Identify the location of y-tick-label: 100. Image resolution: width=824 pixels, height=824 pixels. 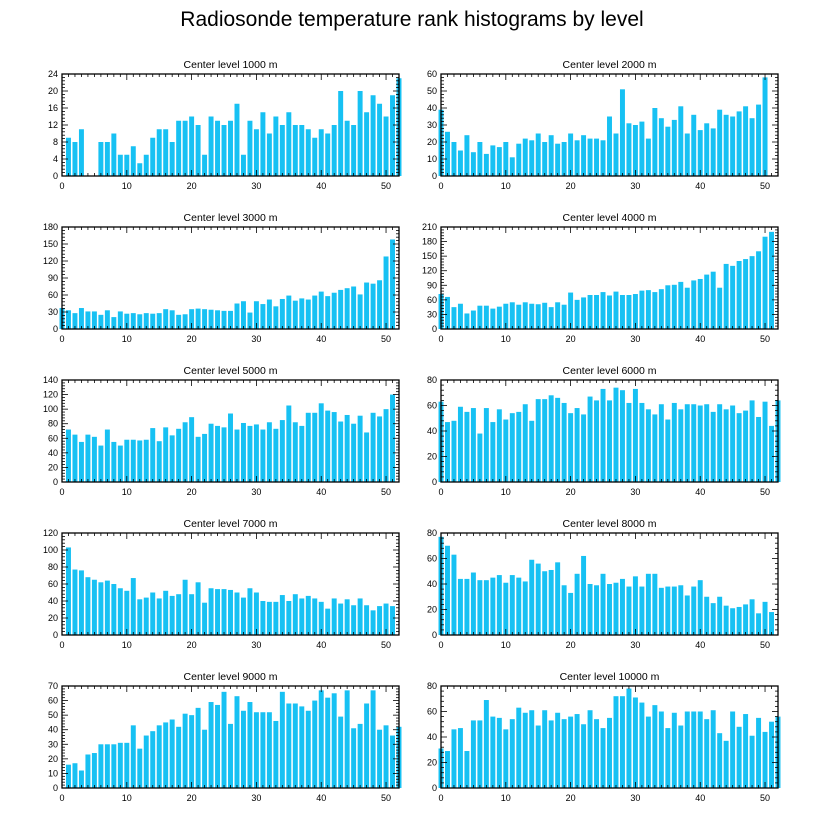
(50, 409).